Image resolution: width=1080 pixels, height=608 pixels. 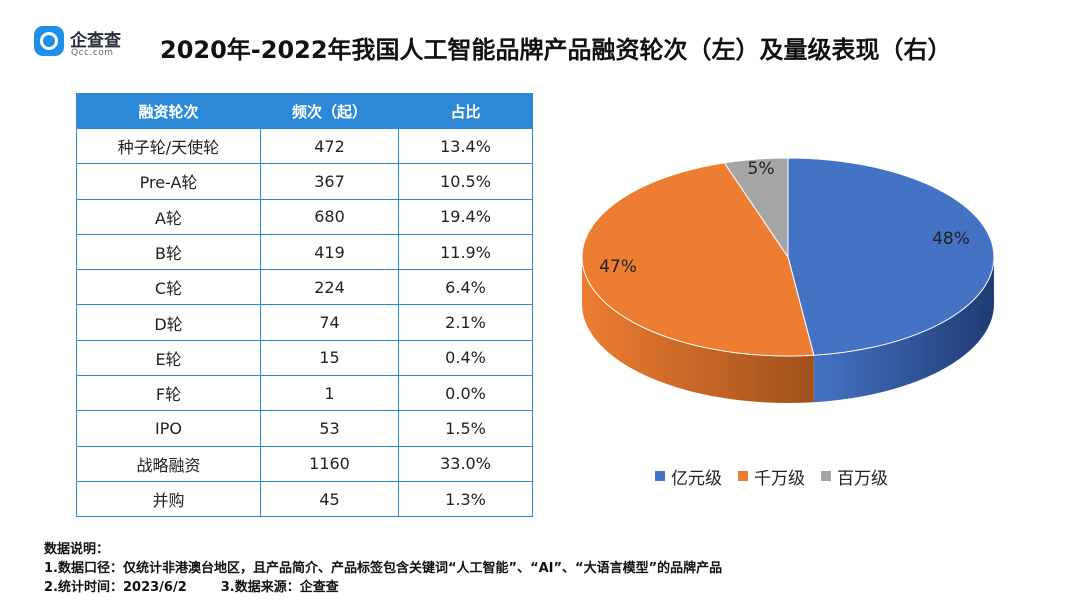 I want to click on cell-round: B轮, so click(x=168, y=252).